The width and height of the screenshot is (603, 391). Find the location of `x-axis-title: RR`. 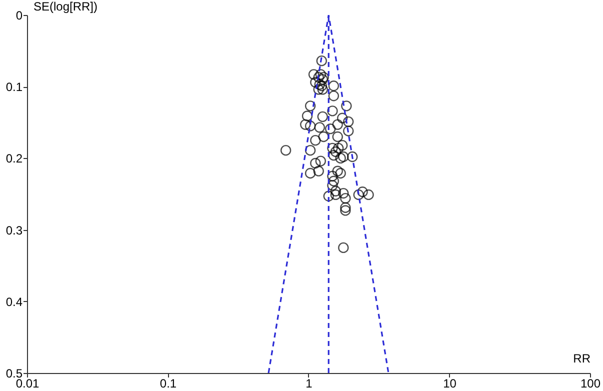

x-axis-title: RR is located at coordinates (582, 359).